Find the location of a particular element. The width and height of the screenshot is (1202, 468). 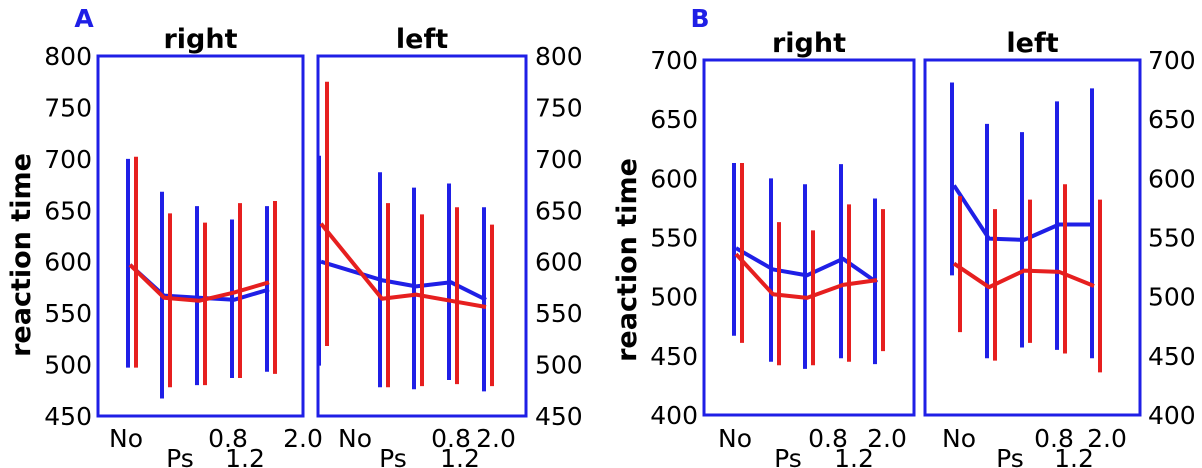

y-tick-label-right: 800 is located at coordinates (559, 56).